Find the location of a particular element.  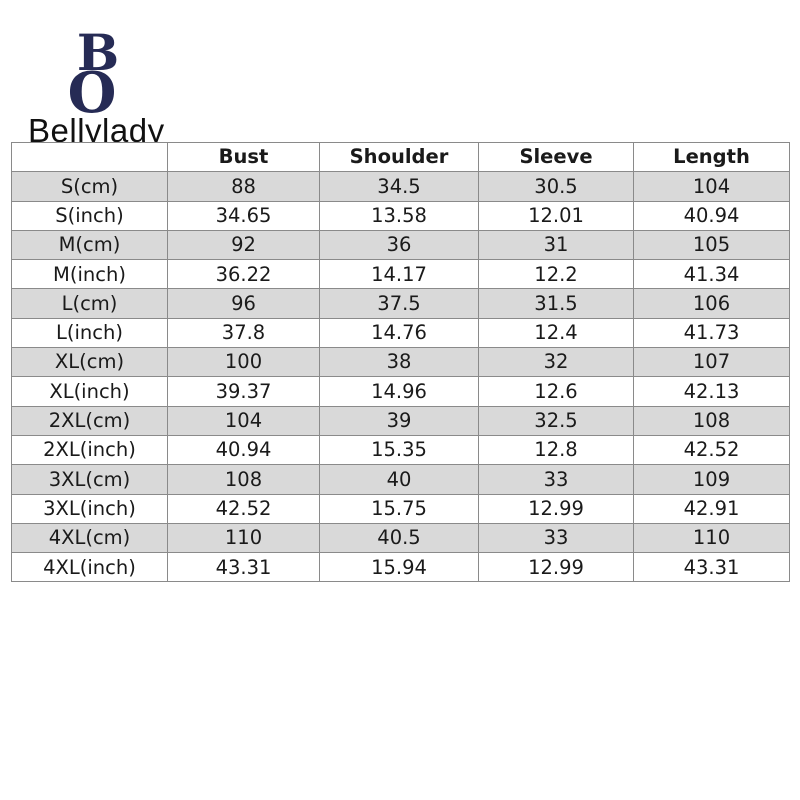

size-row: 4XL(cm) 110 40.5 33 110 is located at coordinates (400, 538).